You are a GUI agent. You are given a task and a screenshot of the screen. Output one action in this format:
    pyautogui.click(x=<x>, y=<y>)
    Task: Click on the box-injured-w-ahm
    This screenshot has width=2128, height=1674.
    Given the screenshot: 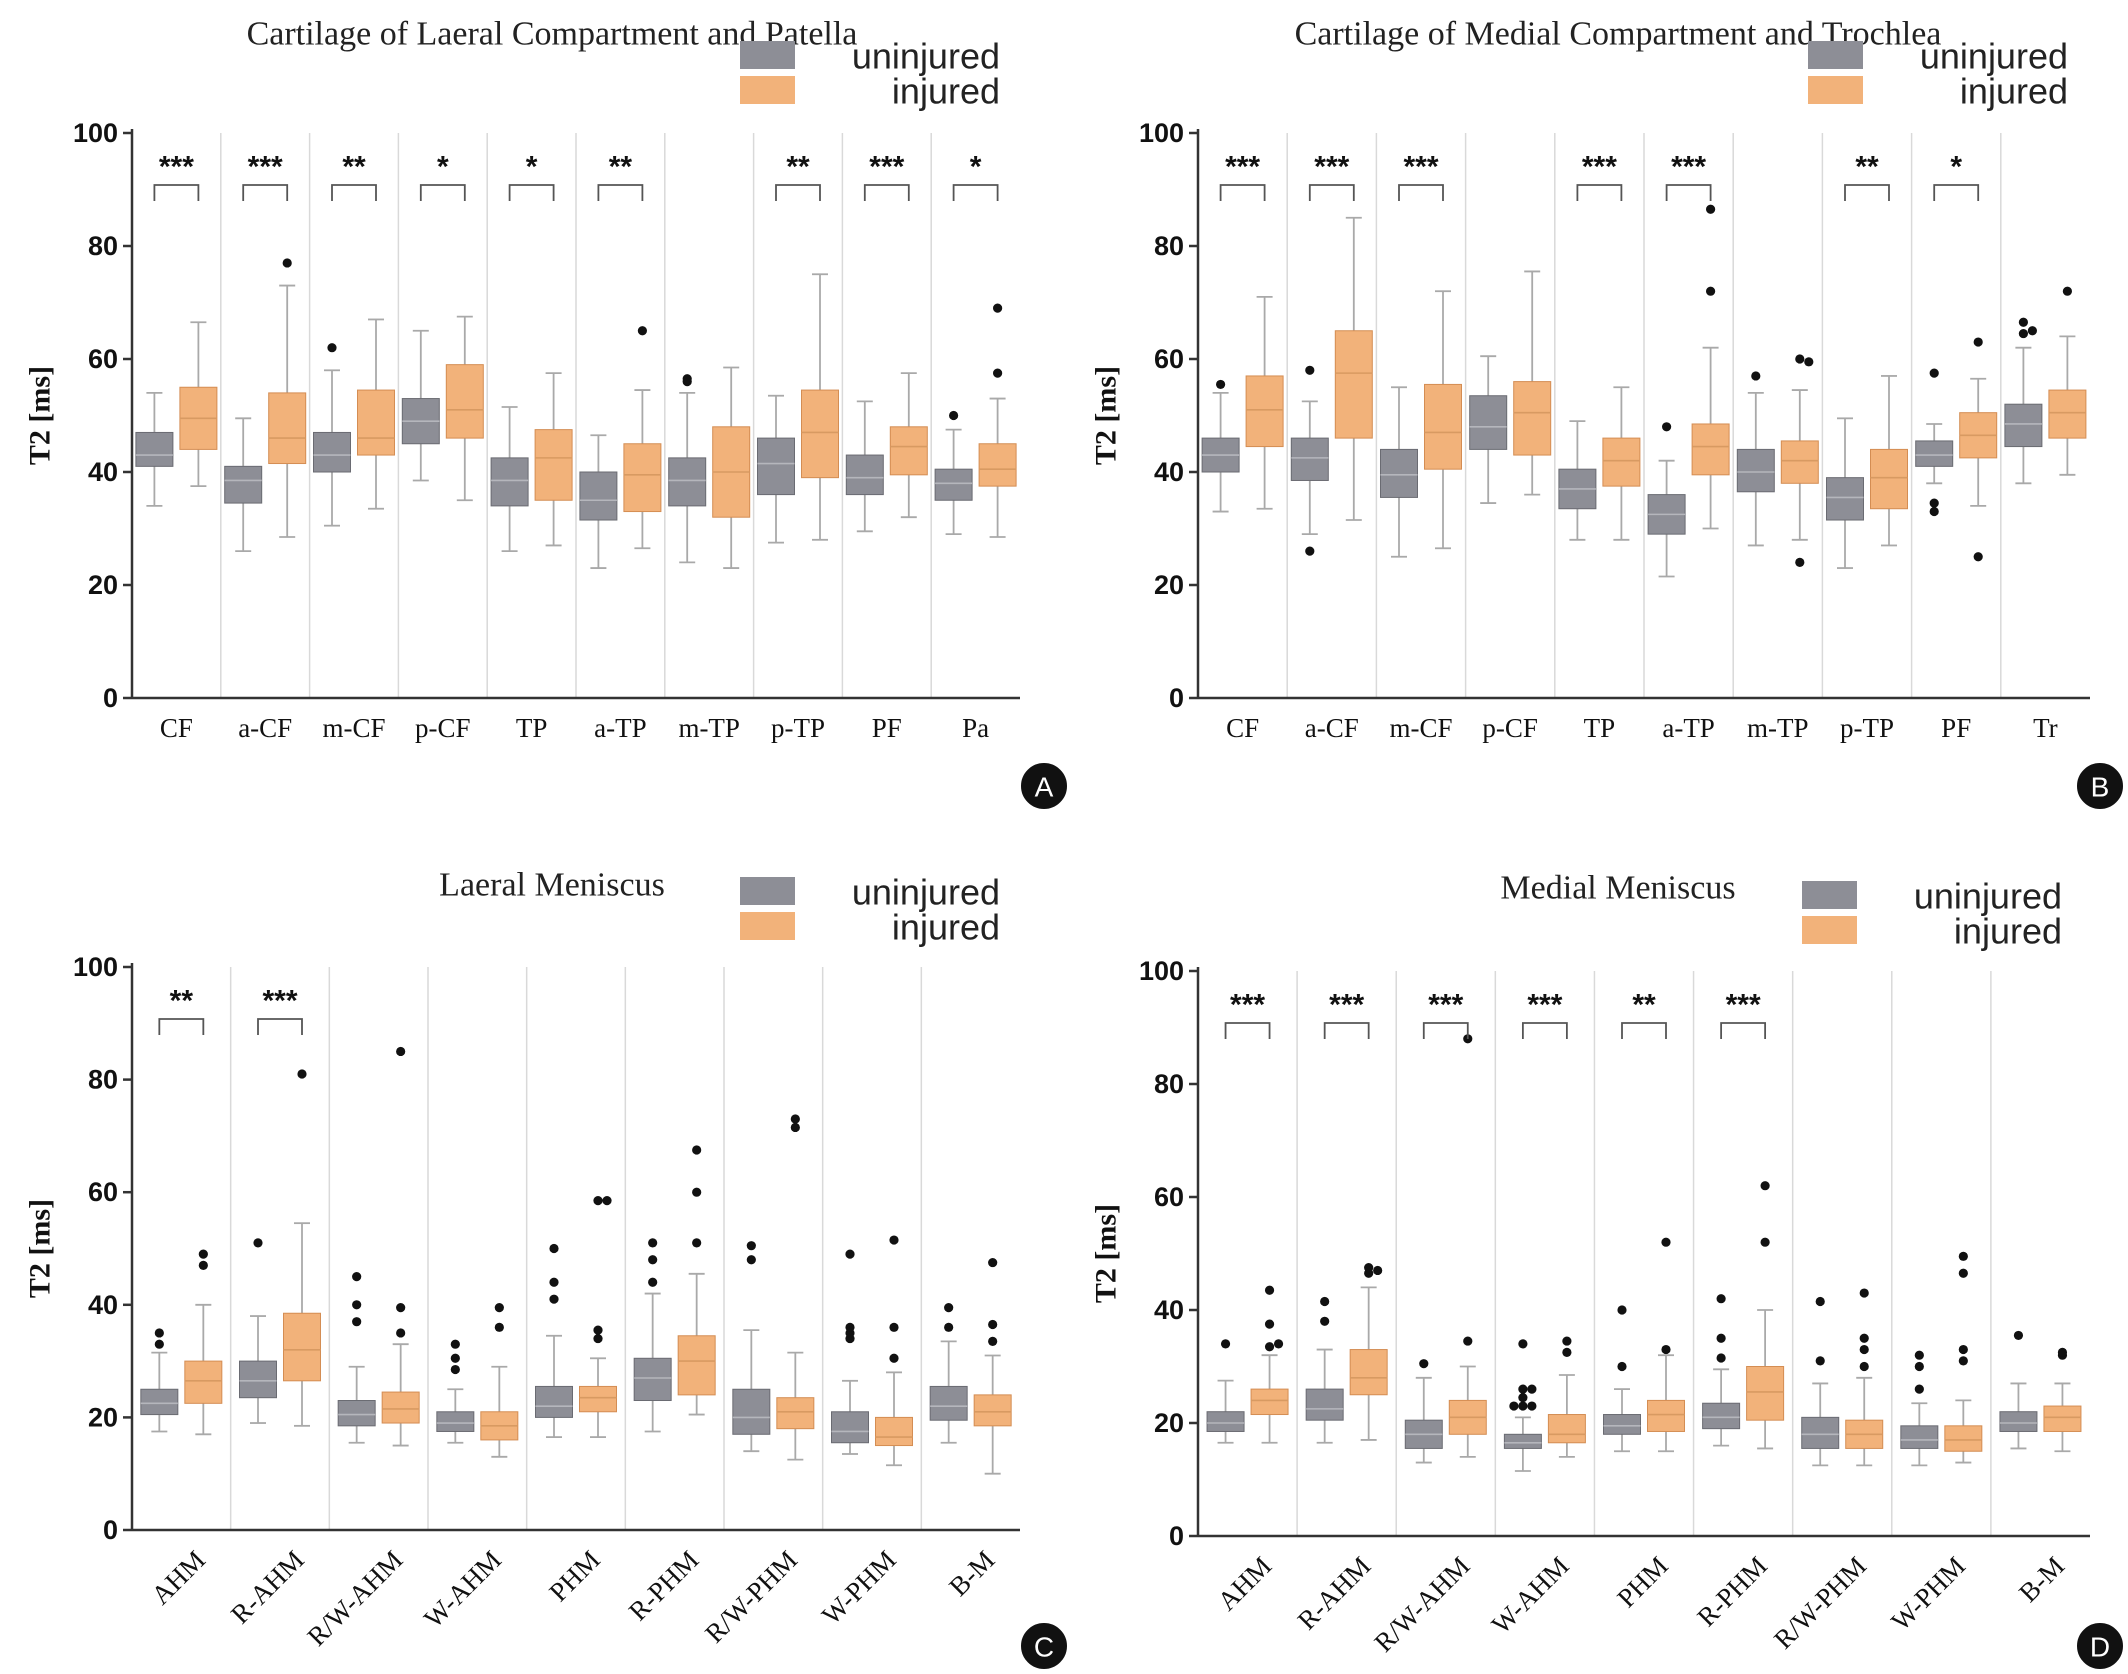 What is the action you would take?
    pyautogui.click(x=499, y=1380)
    